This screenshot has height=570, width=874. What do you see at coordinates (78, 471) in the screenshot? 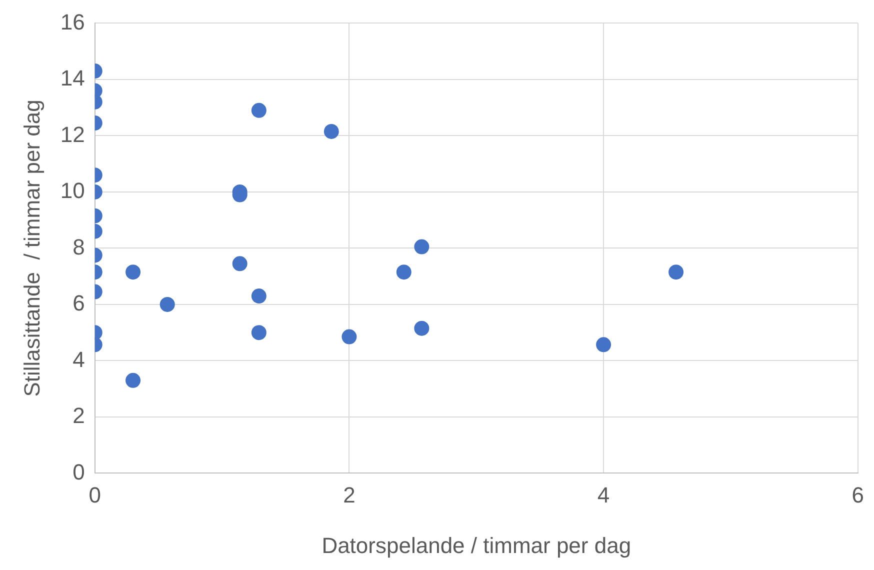
I see `y-tick-label: 0` at bounding box center [78, 471].